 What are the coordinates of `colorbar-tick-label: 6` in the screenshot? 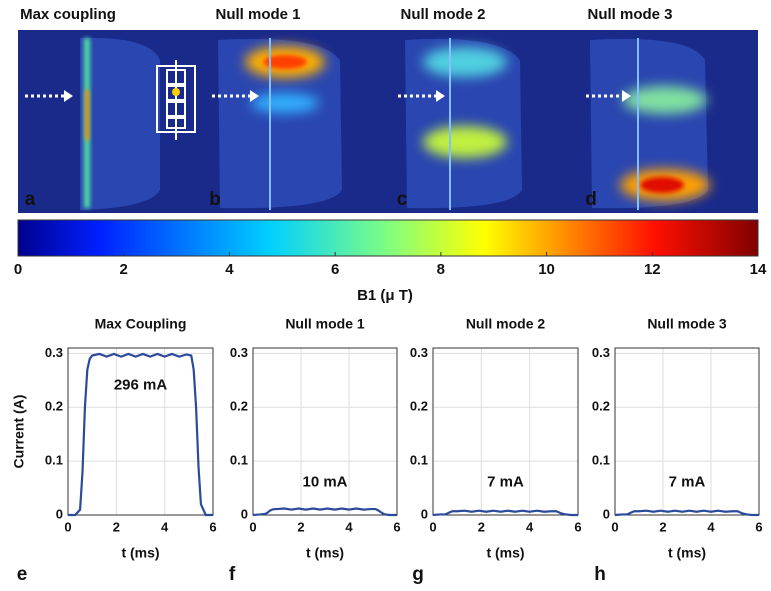 It's located at (335, 269).